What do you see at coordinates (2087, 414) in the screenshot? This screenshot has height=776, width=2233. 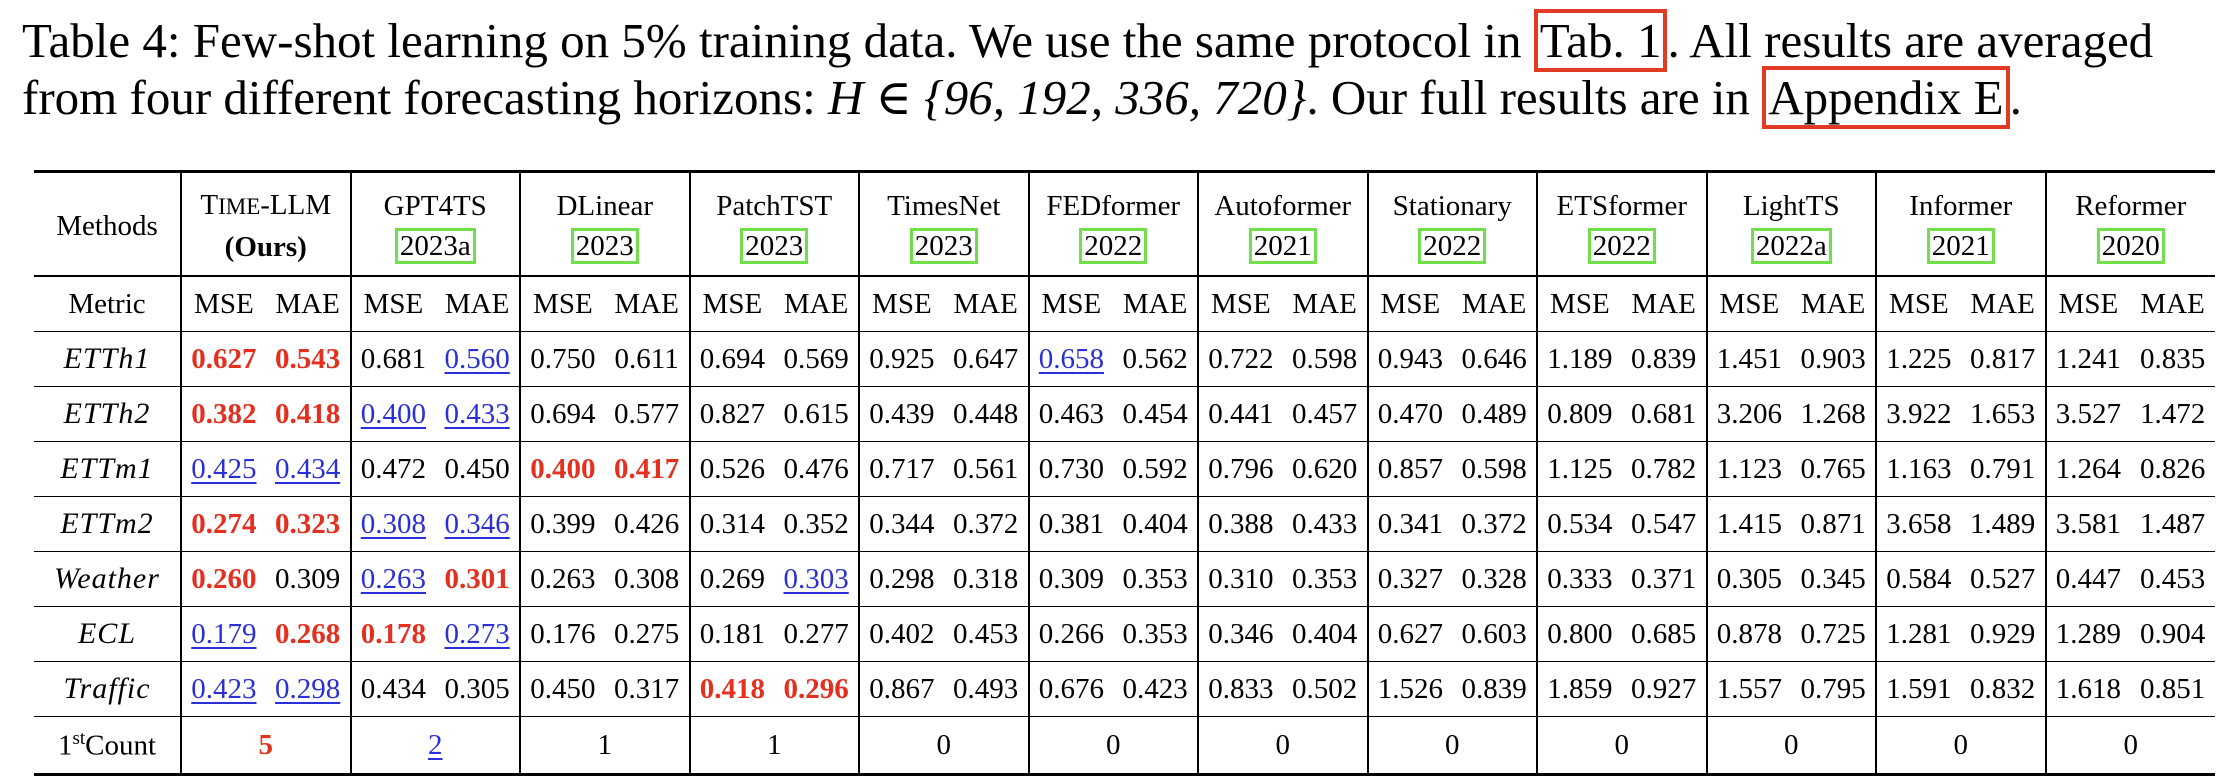 I see `table-cell: 3.527` at bounding box center [2087, 414].